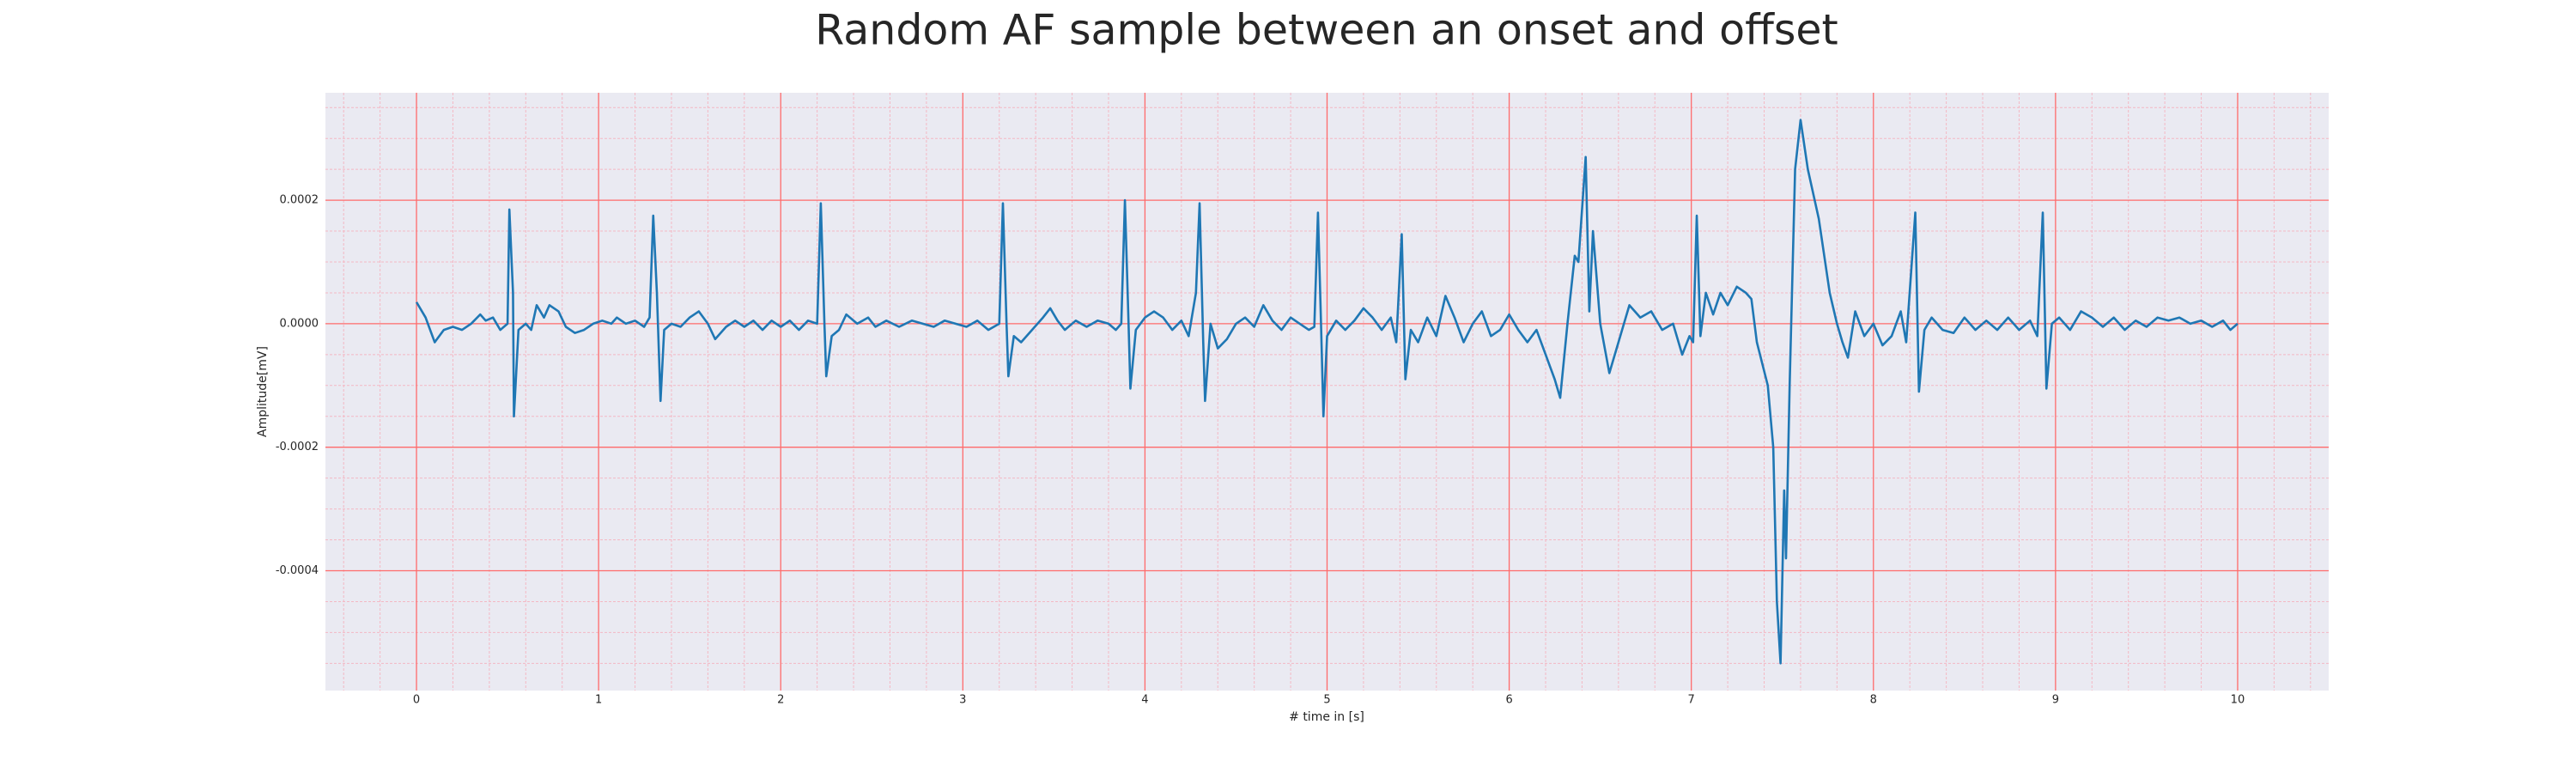 The height and width of the screenshot is (773, 2576). I want to click on y-tick-label: -0.0004, so click(297, 570).